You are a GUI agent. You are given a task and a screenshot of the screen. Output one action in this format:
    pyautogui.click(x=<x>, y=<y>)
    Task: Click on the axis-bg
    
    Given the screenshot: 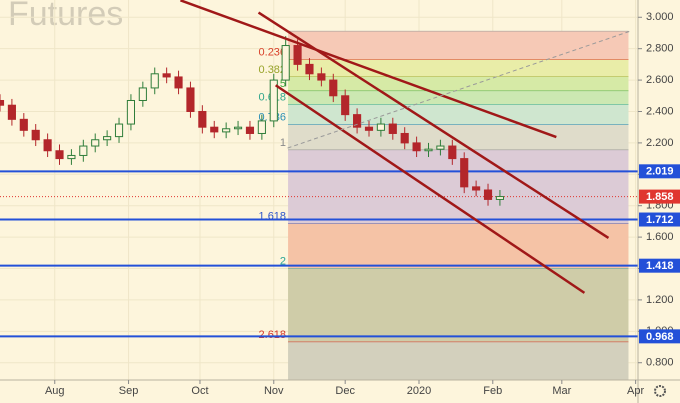 What is the action you would take?
    pyautogui.click(x=340, y=391)
    